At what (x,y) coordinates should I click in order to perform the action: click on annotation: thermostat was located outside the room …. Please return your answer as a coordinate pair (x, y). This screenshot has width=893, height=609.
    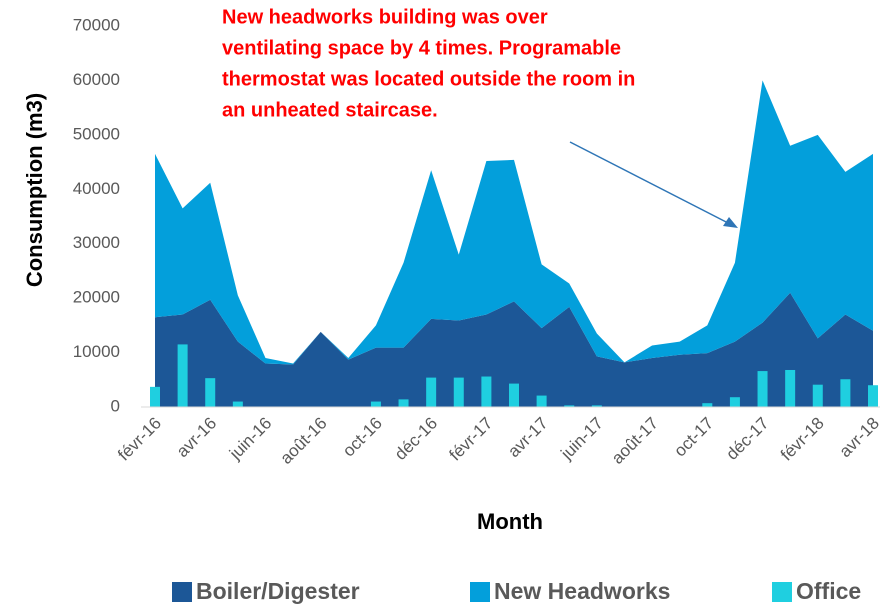
    Looking at the image, I should click on (428, 79).